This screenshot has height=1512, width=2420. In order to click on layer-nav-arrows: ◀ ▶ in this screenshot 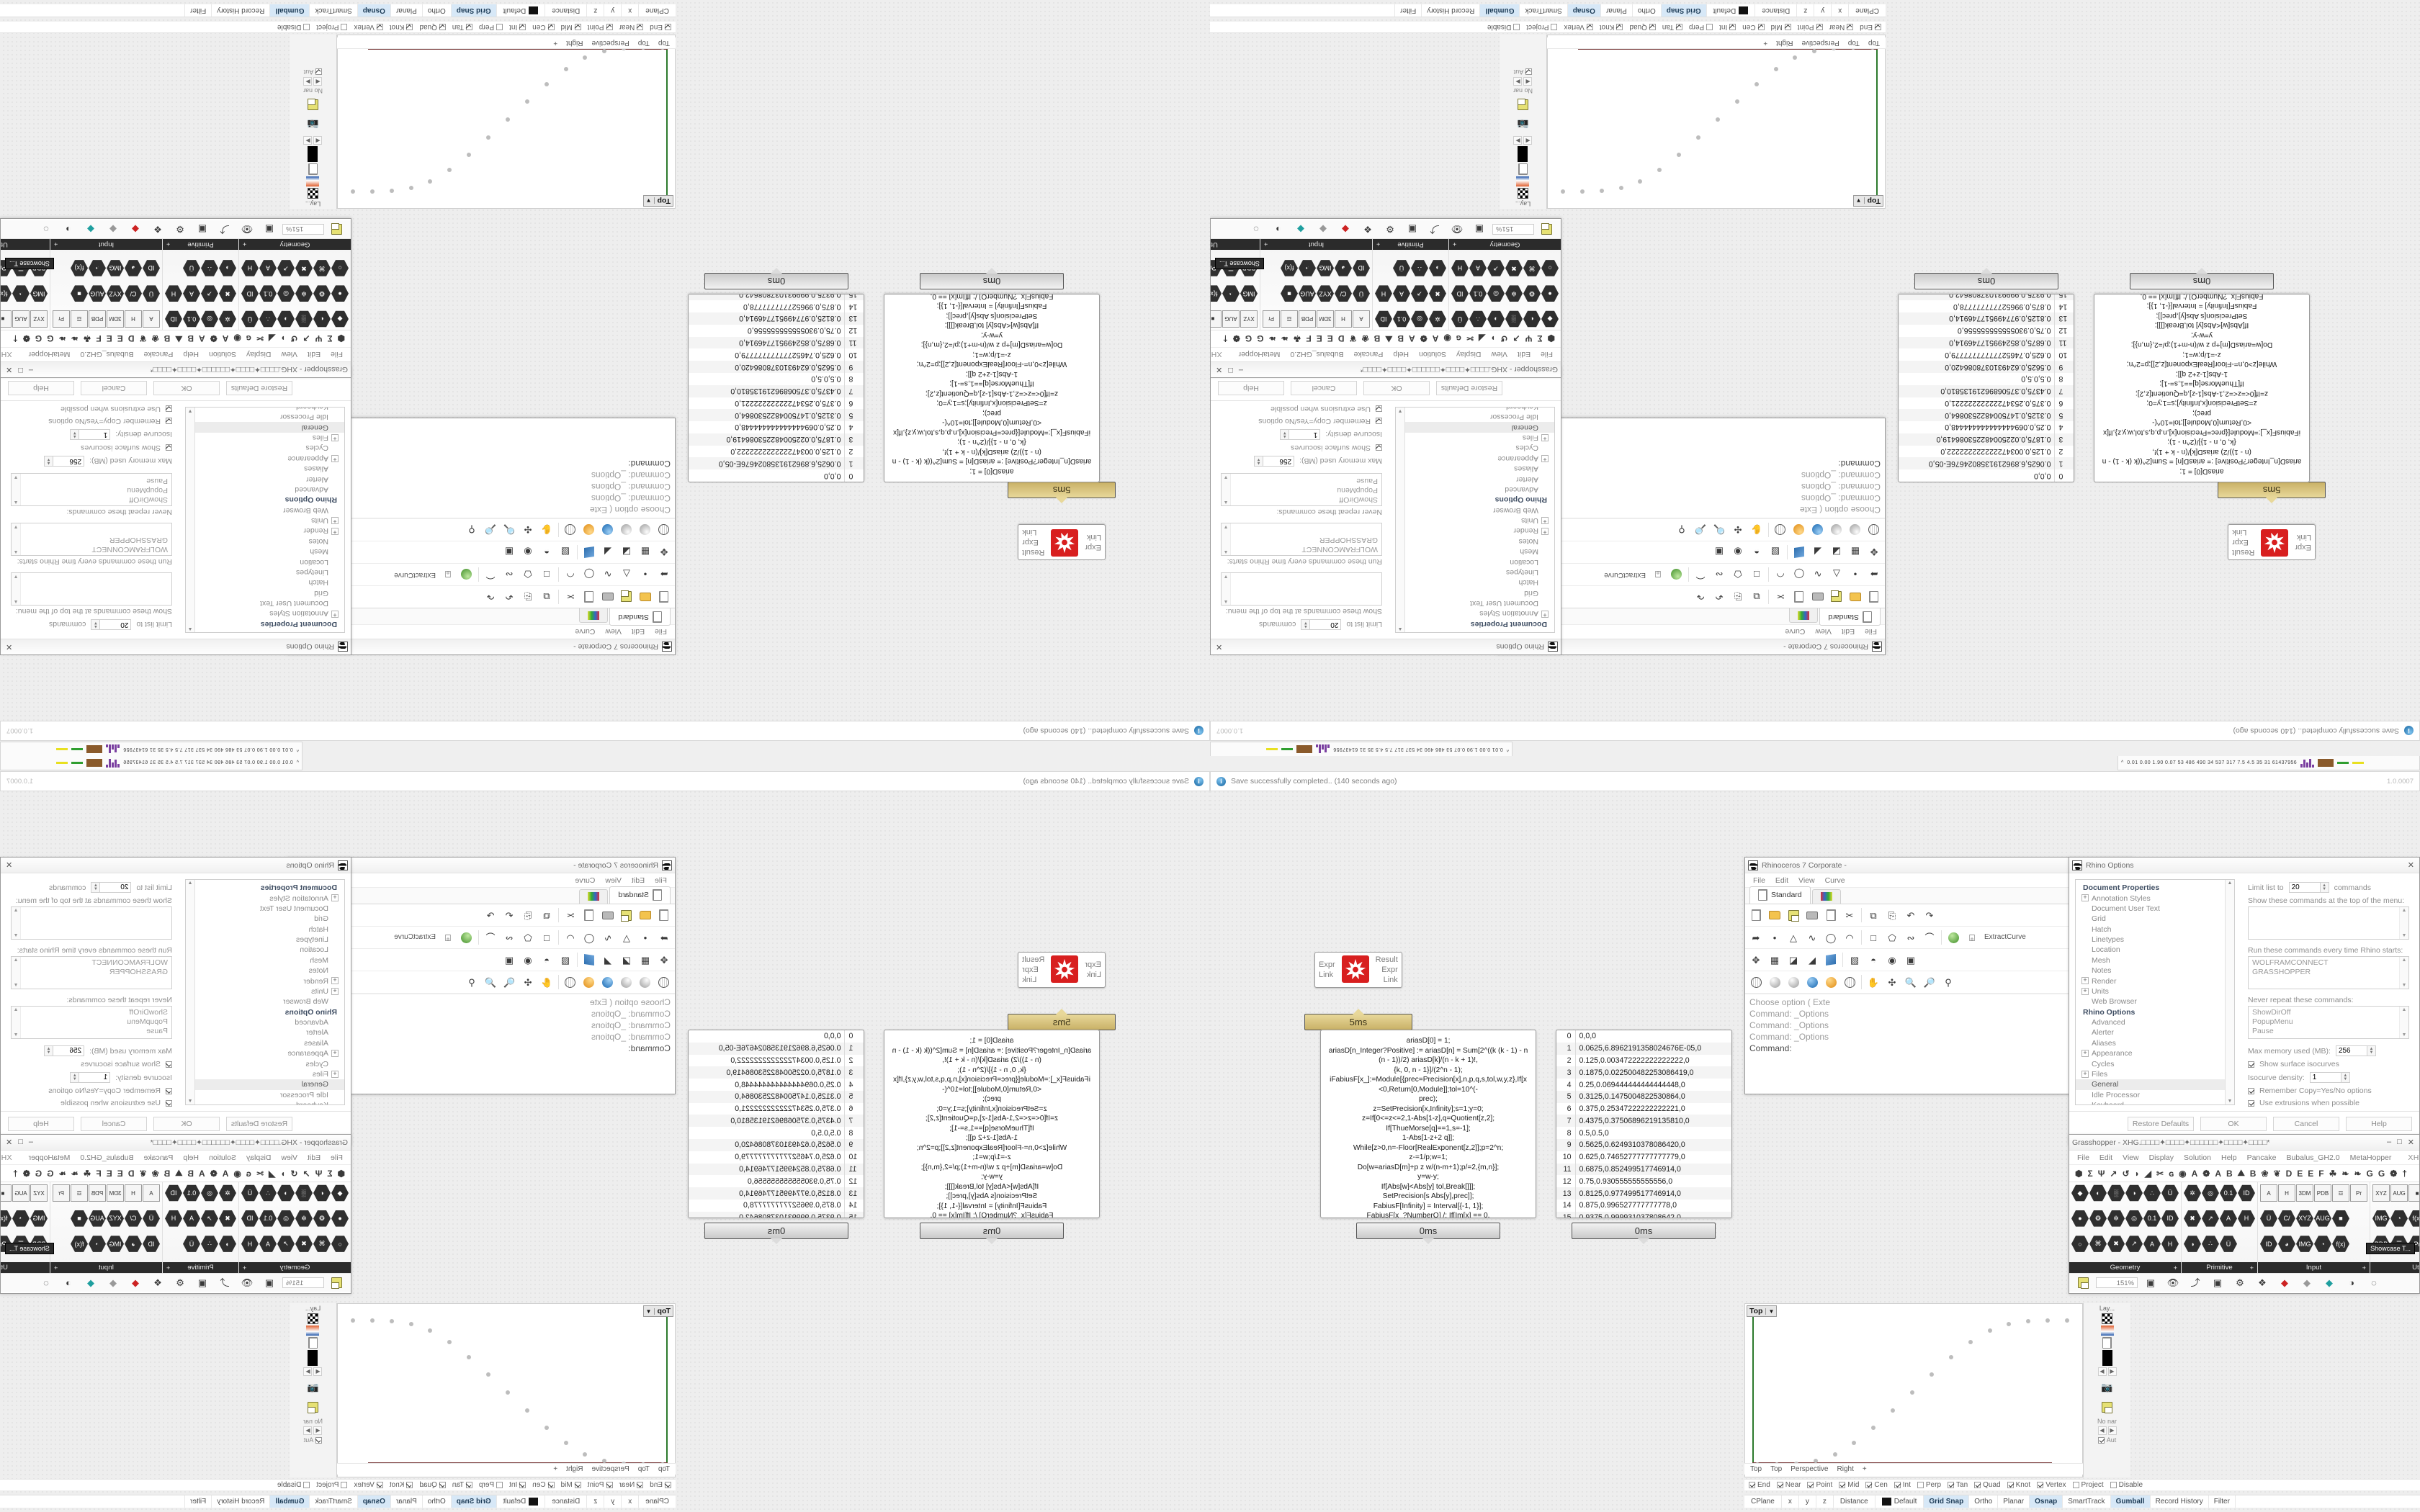, I will do `click(2107, 1371)`.